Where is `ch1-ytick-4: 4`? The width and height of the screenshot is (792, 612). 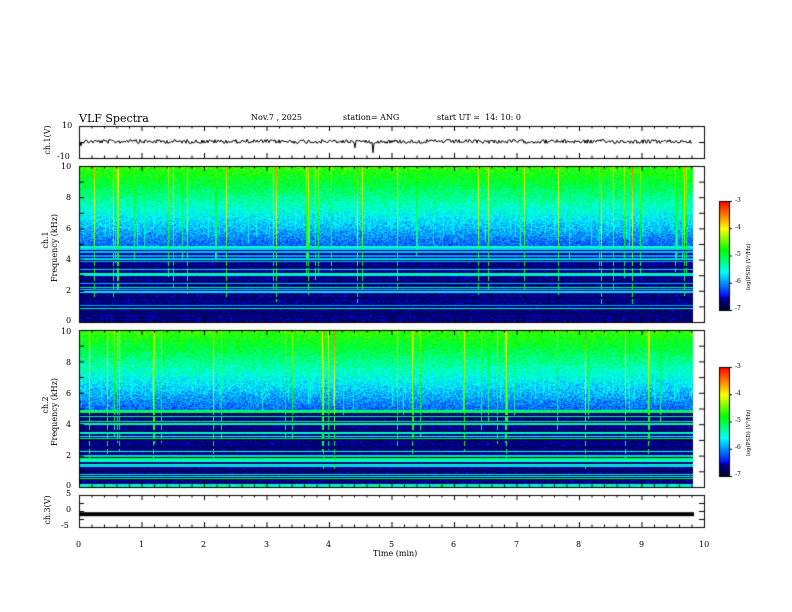
ch1-ytick-4: 4 is located at coordinates (69, 259).